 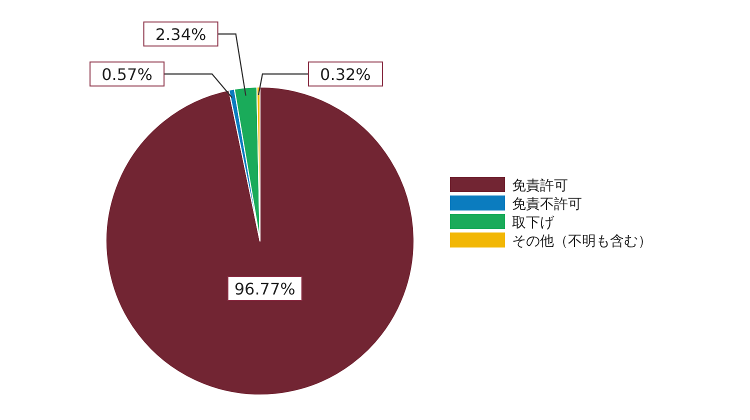 What do you see at coordinates (533, 223) in the screenshot?
I see `legend-label: 取下げ` at bounding box center [533, 223].